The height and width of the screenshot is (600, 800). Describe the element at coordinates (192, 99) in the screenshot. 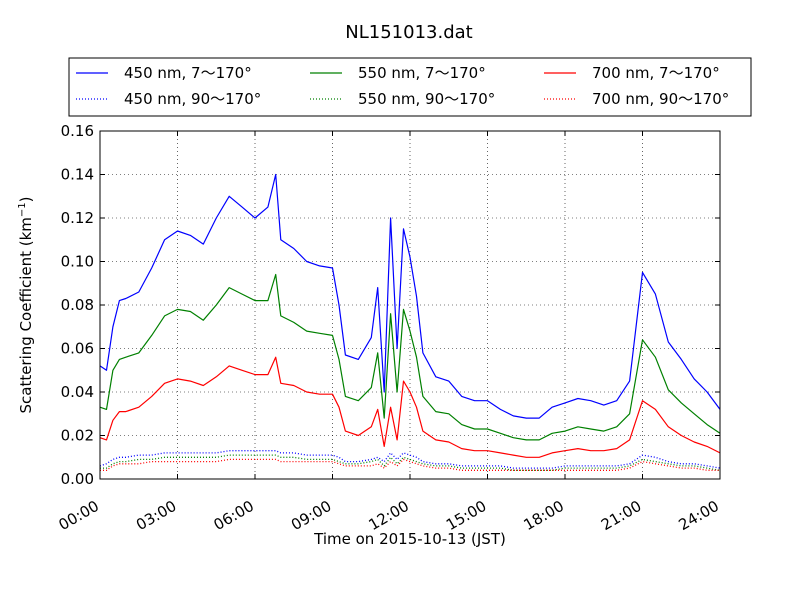

I see `legend-label-1: 450 nm, 90～170°` at that location.